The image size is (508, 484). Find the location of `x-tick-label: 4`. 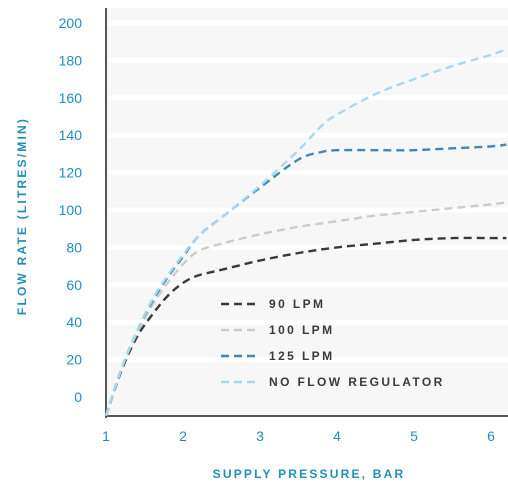

x-tick-label: 4 is located at coordinates (337, 436).